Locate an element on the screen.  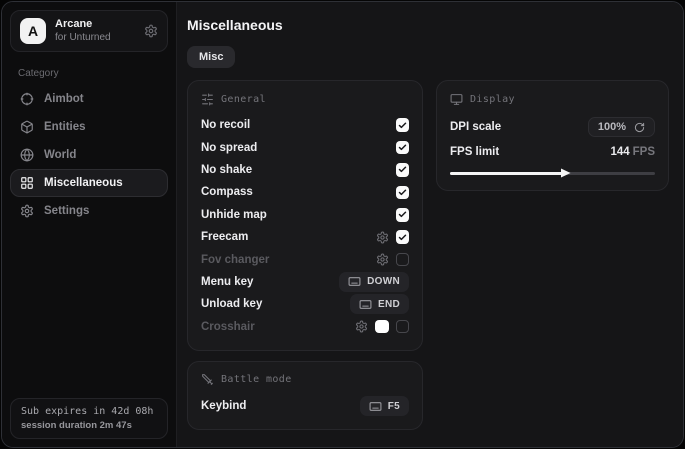
sidebar-item-aimbot: Aimbot is located at coordinates (89, 99).